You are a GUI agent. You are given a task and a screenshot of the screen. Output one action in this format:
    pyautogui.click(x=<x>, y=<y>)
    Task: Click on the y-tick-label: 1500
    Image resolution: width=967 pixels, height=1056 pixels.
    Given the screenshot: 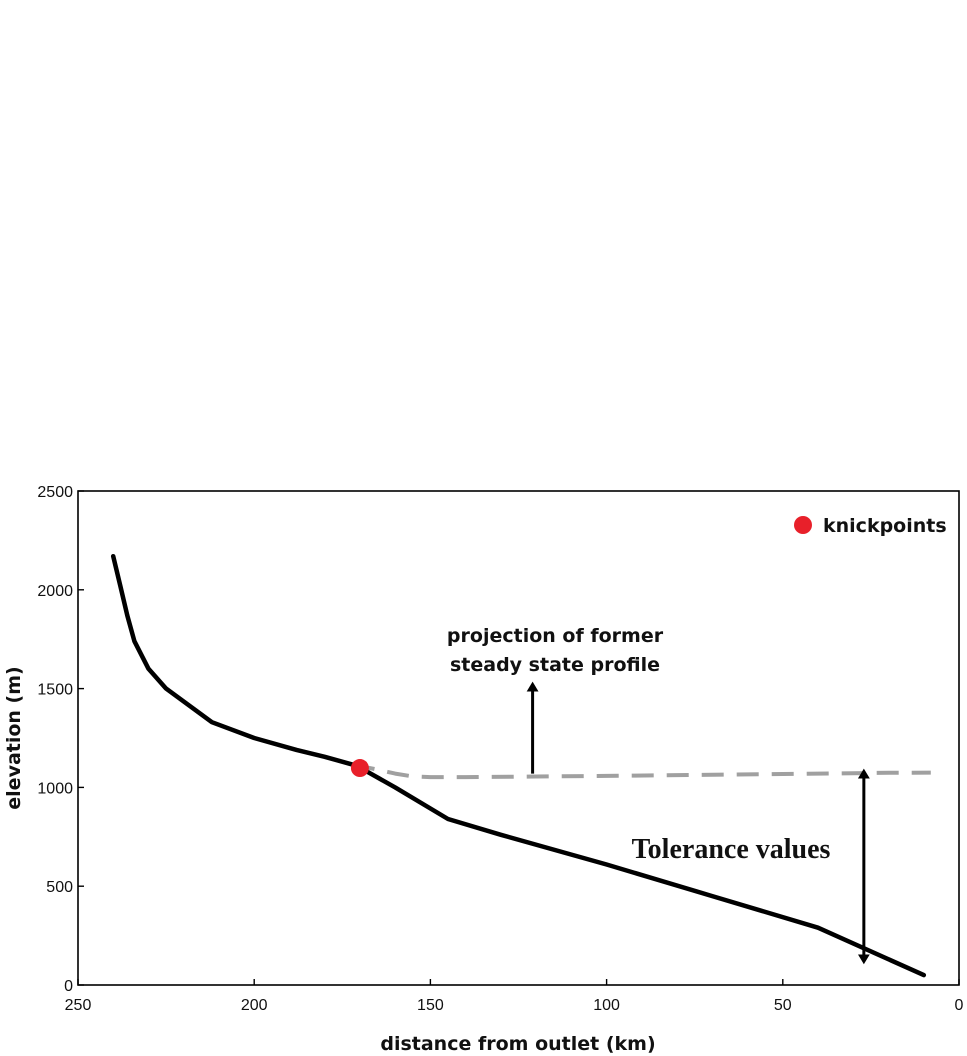 What is the action you would take?
    pyautogui.click(x=55, y=690)
    